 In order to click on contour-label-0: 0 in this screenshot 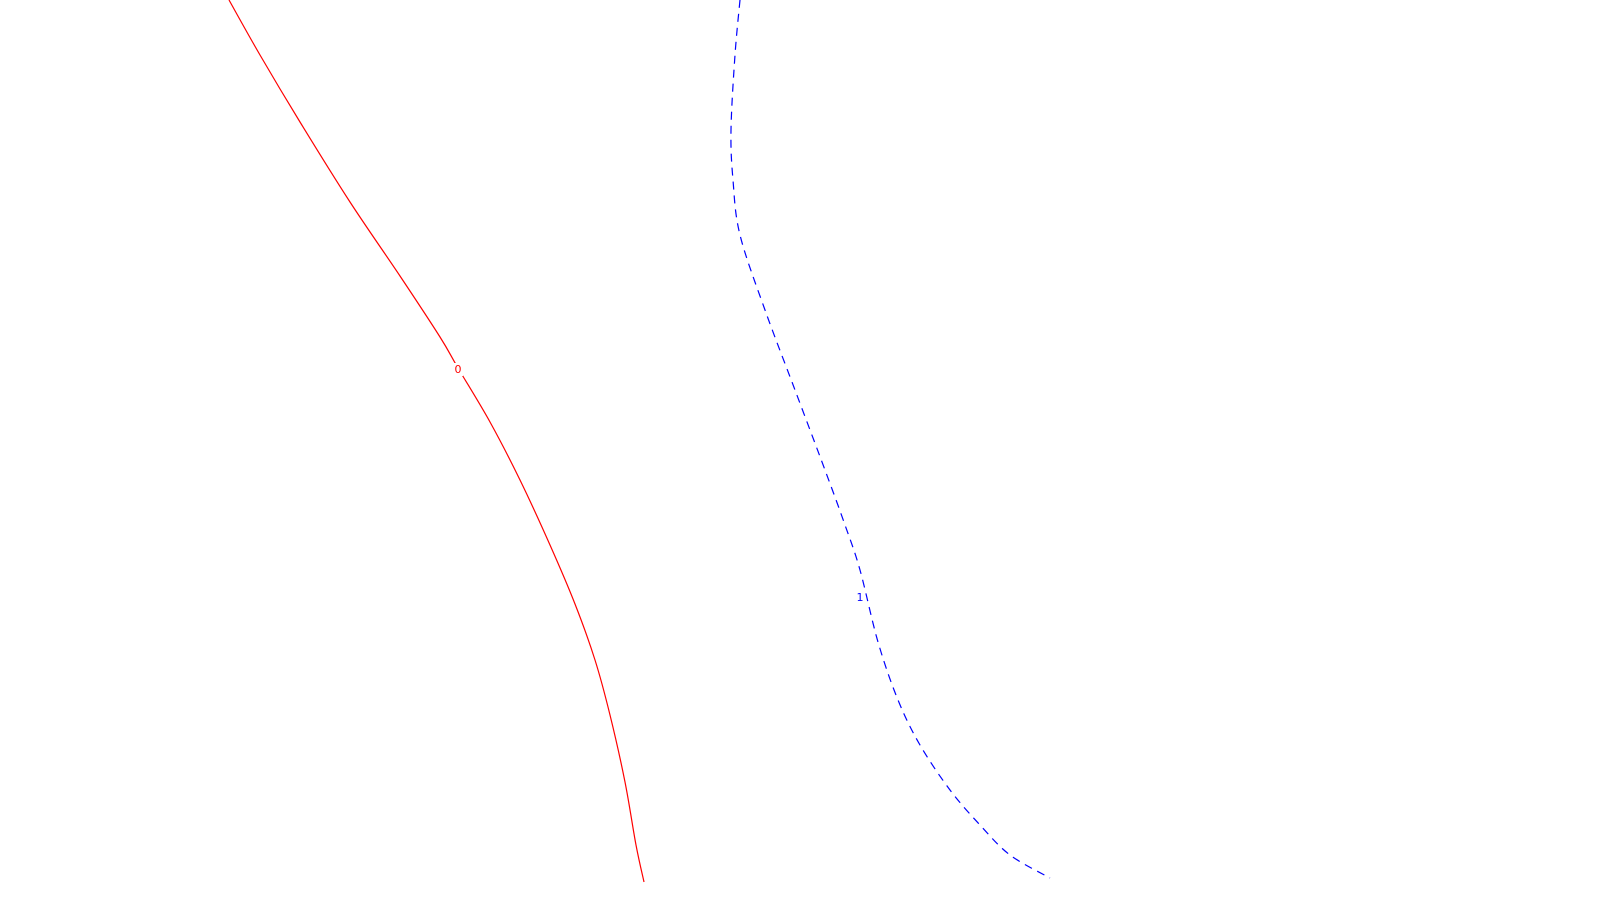, I will do `click(458, 369)`.